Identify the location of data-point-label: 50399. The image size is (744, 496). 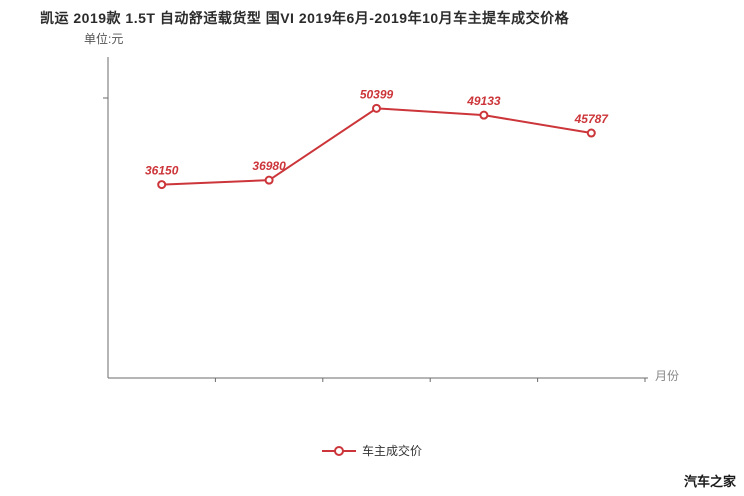
(377, 94).